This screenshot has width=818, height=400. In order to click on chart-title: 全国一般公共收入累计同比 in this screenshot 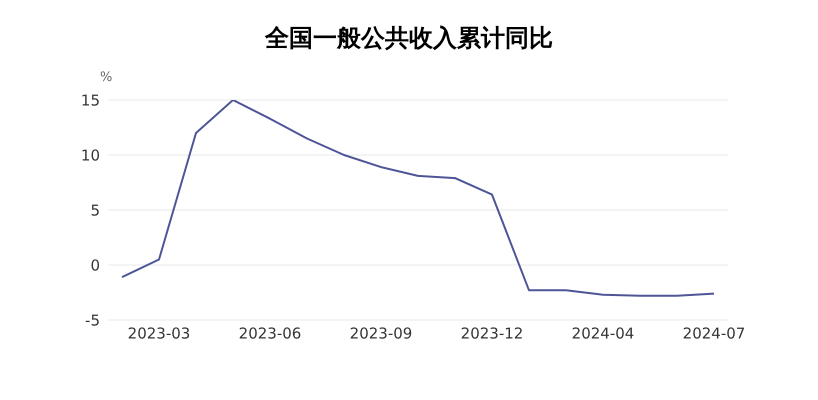, I will do `click(409, 38)`.